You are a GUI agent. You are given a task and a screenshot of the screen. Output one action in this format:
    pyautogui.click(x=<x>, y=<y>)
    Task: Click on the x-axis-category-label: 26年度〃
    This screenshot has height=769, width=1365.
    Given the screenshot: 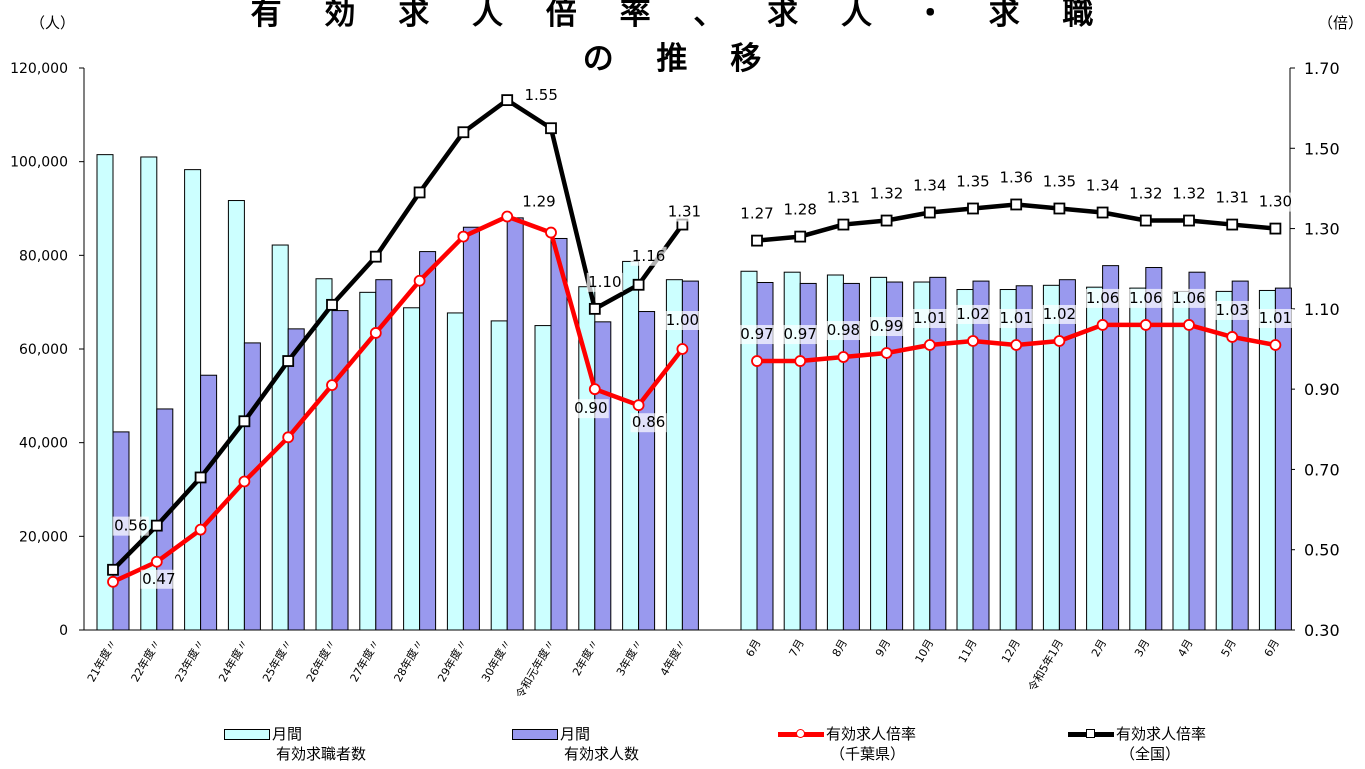 What is the action you would take?
    pyautogui.click(x=321, y=661)
    